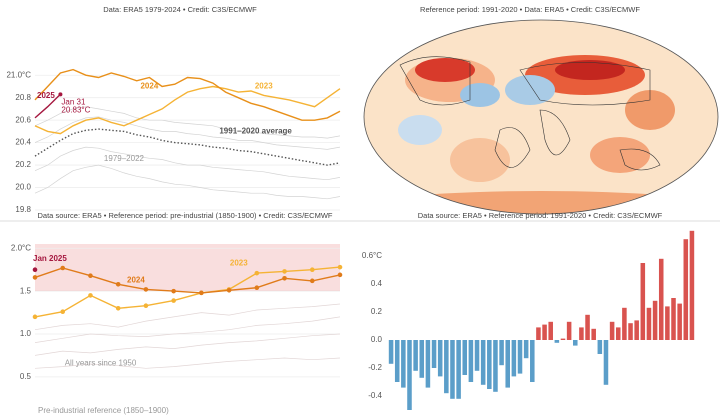 This screenshot has width=720, height=420. What do you see at coordinates (46, 95) in the screenshot?
I see `series-label: 2025` at bounding box center [46, 95].